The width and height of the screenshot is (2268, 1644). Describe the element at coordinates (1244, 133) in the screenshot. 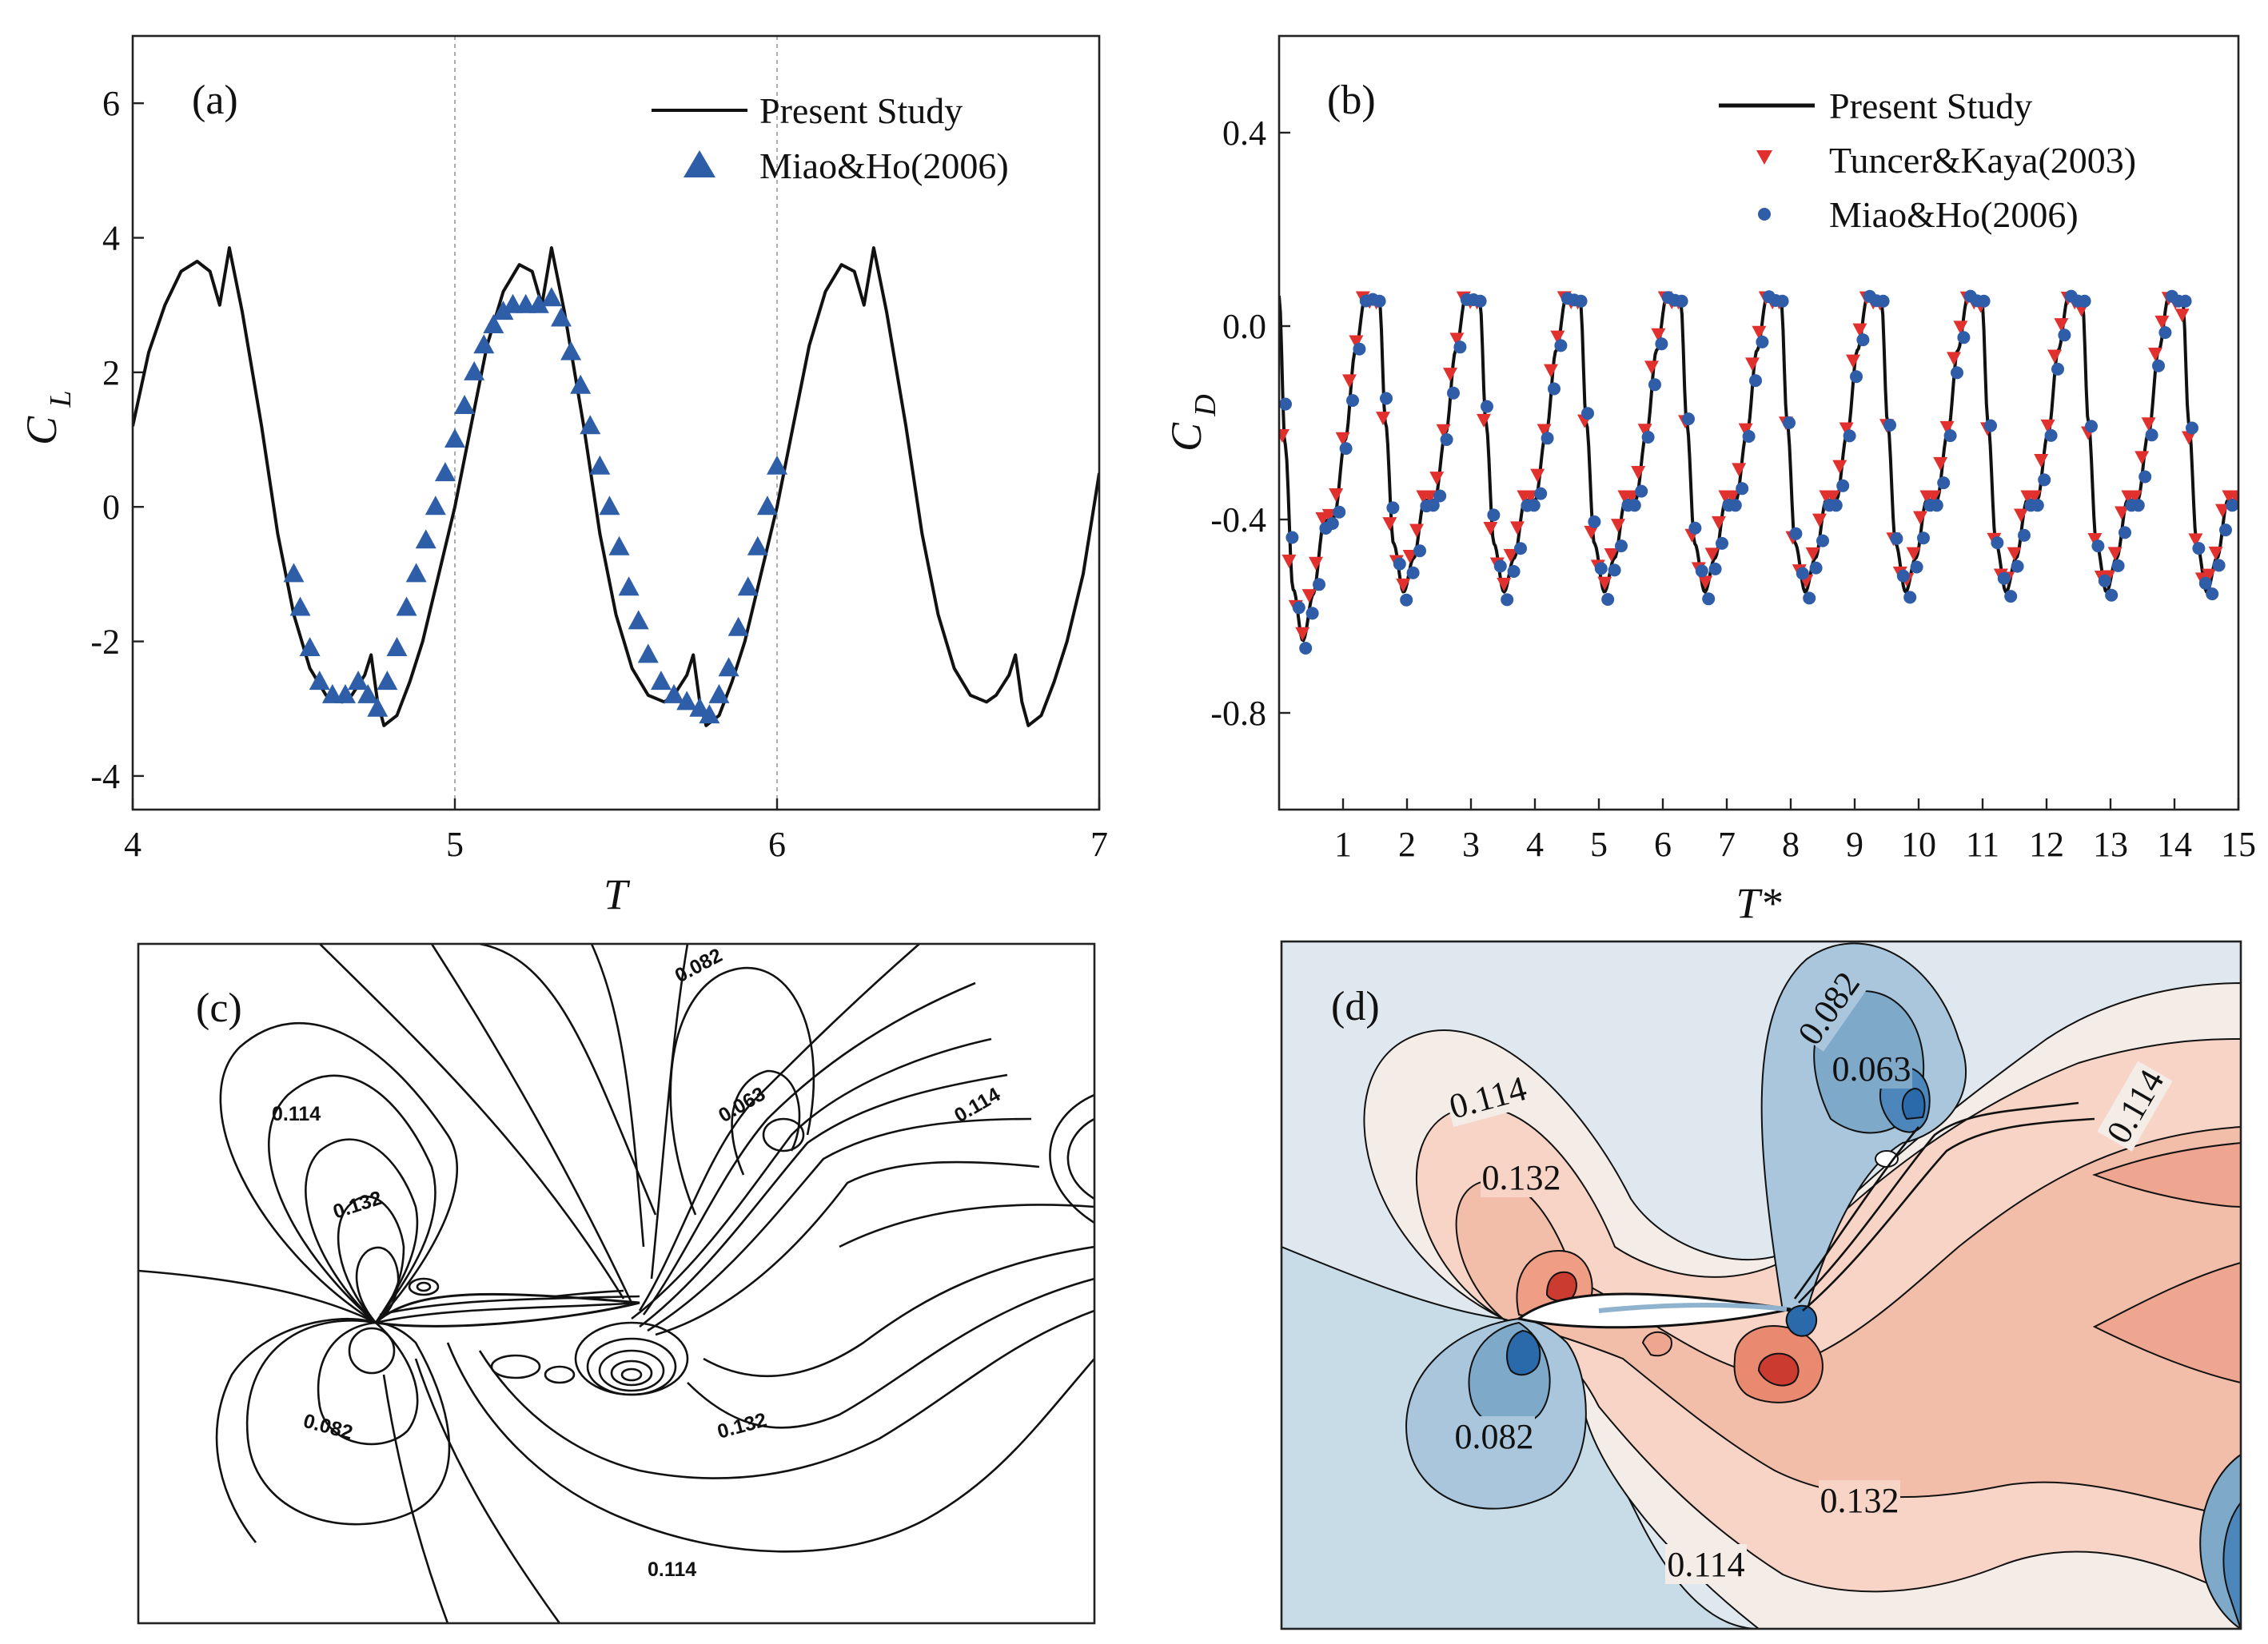

I see `y-tick-label: 0.4` at that location.